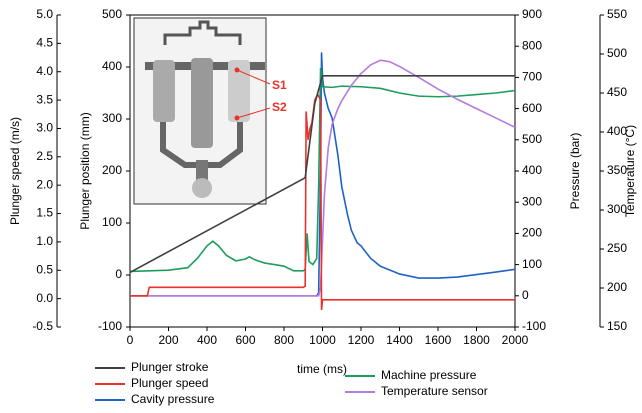 Image resolution: width=642 pixels, height=413 pixels. I want to click on x-tick-label: 1800, so click(476, 340).